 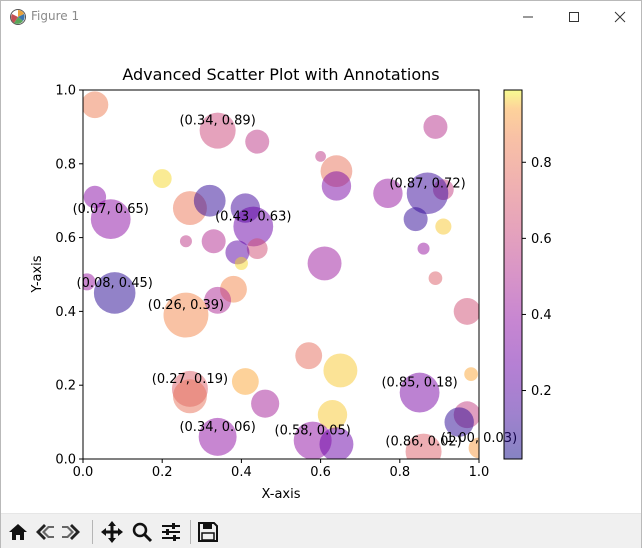 I want to click on save-icon, so click(x=208, y=532).